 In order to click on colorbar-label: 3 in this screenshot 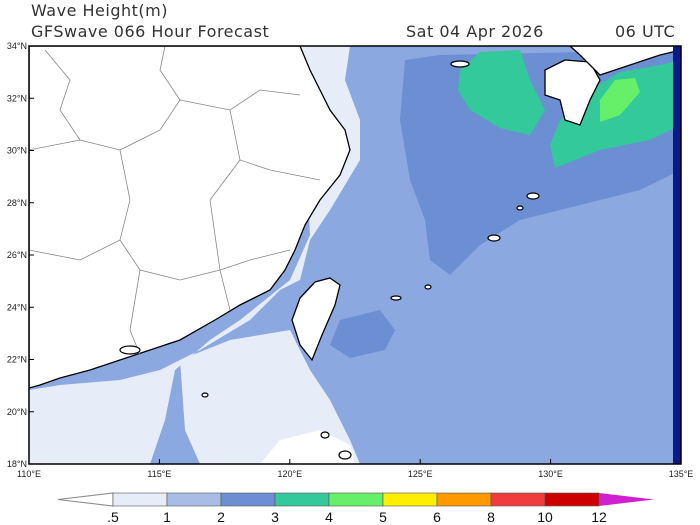, I will do `click(275, 517)`.